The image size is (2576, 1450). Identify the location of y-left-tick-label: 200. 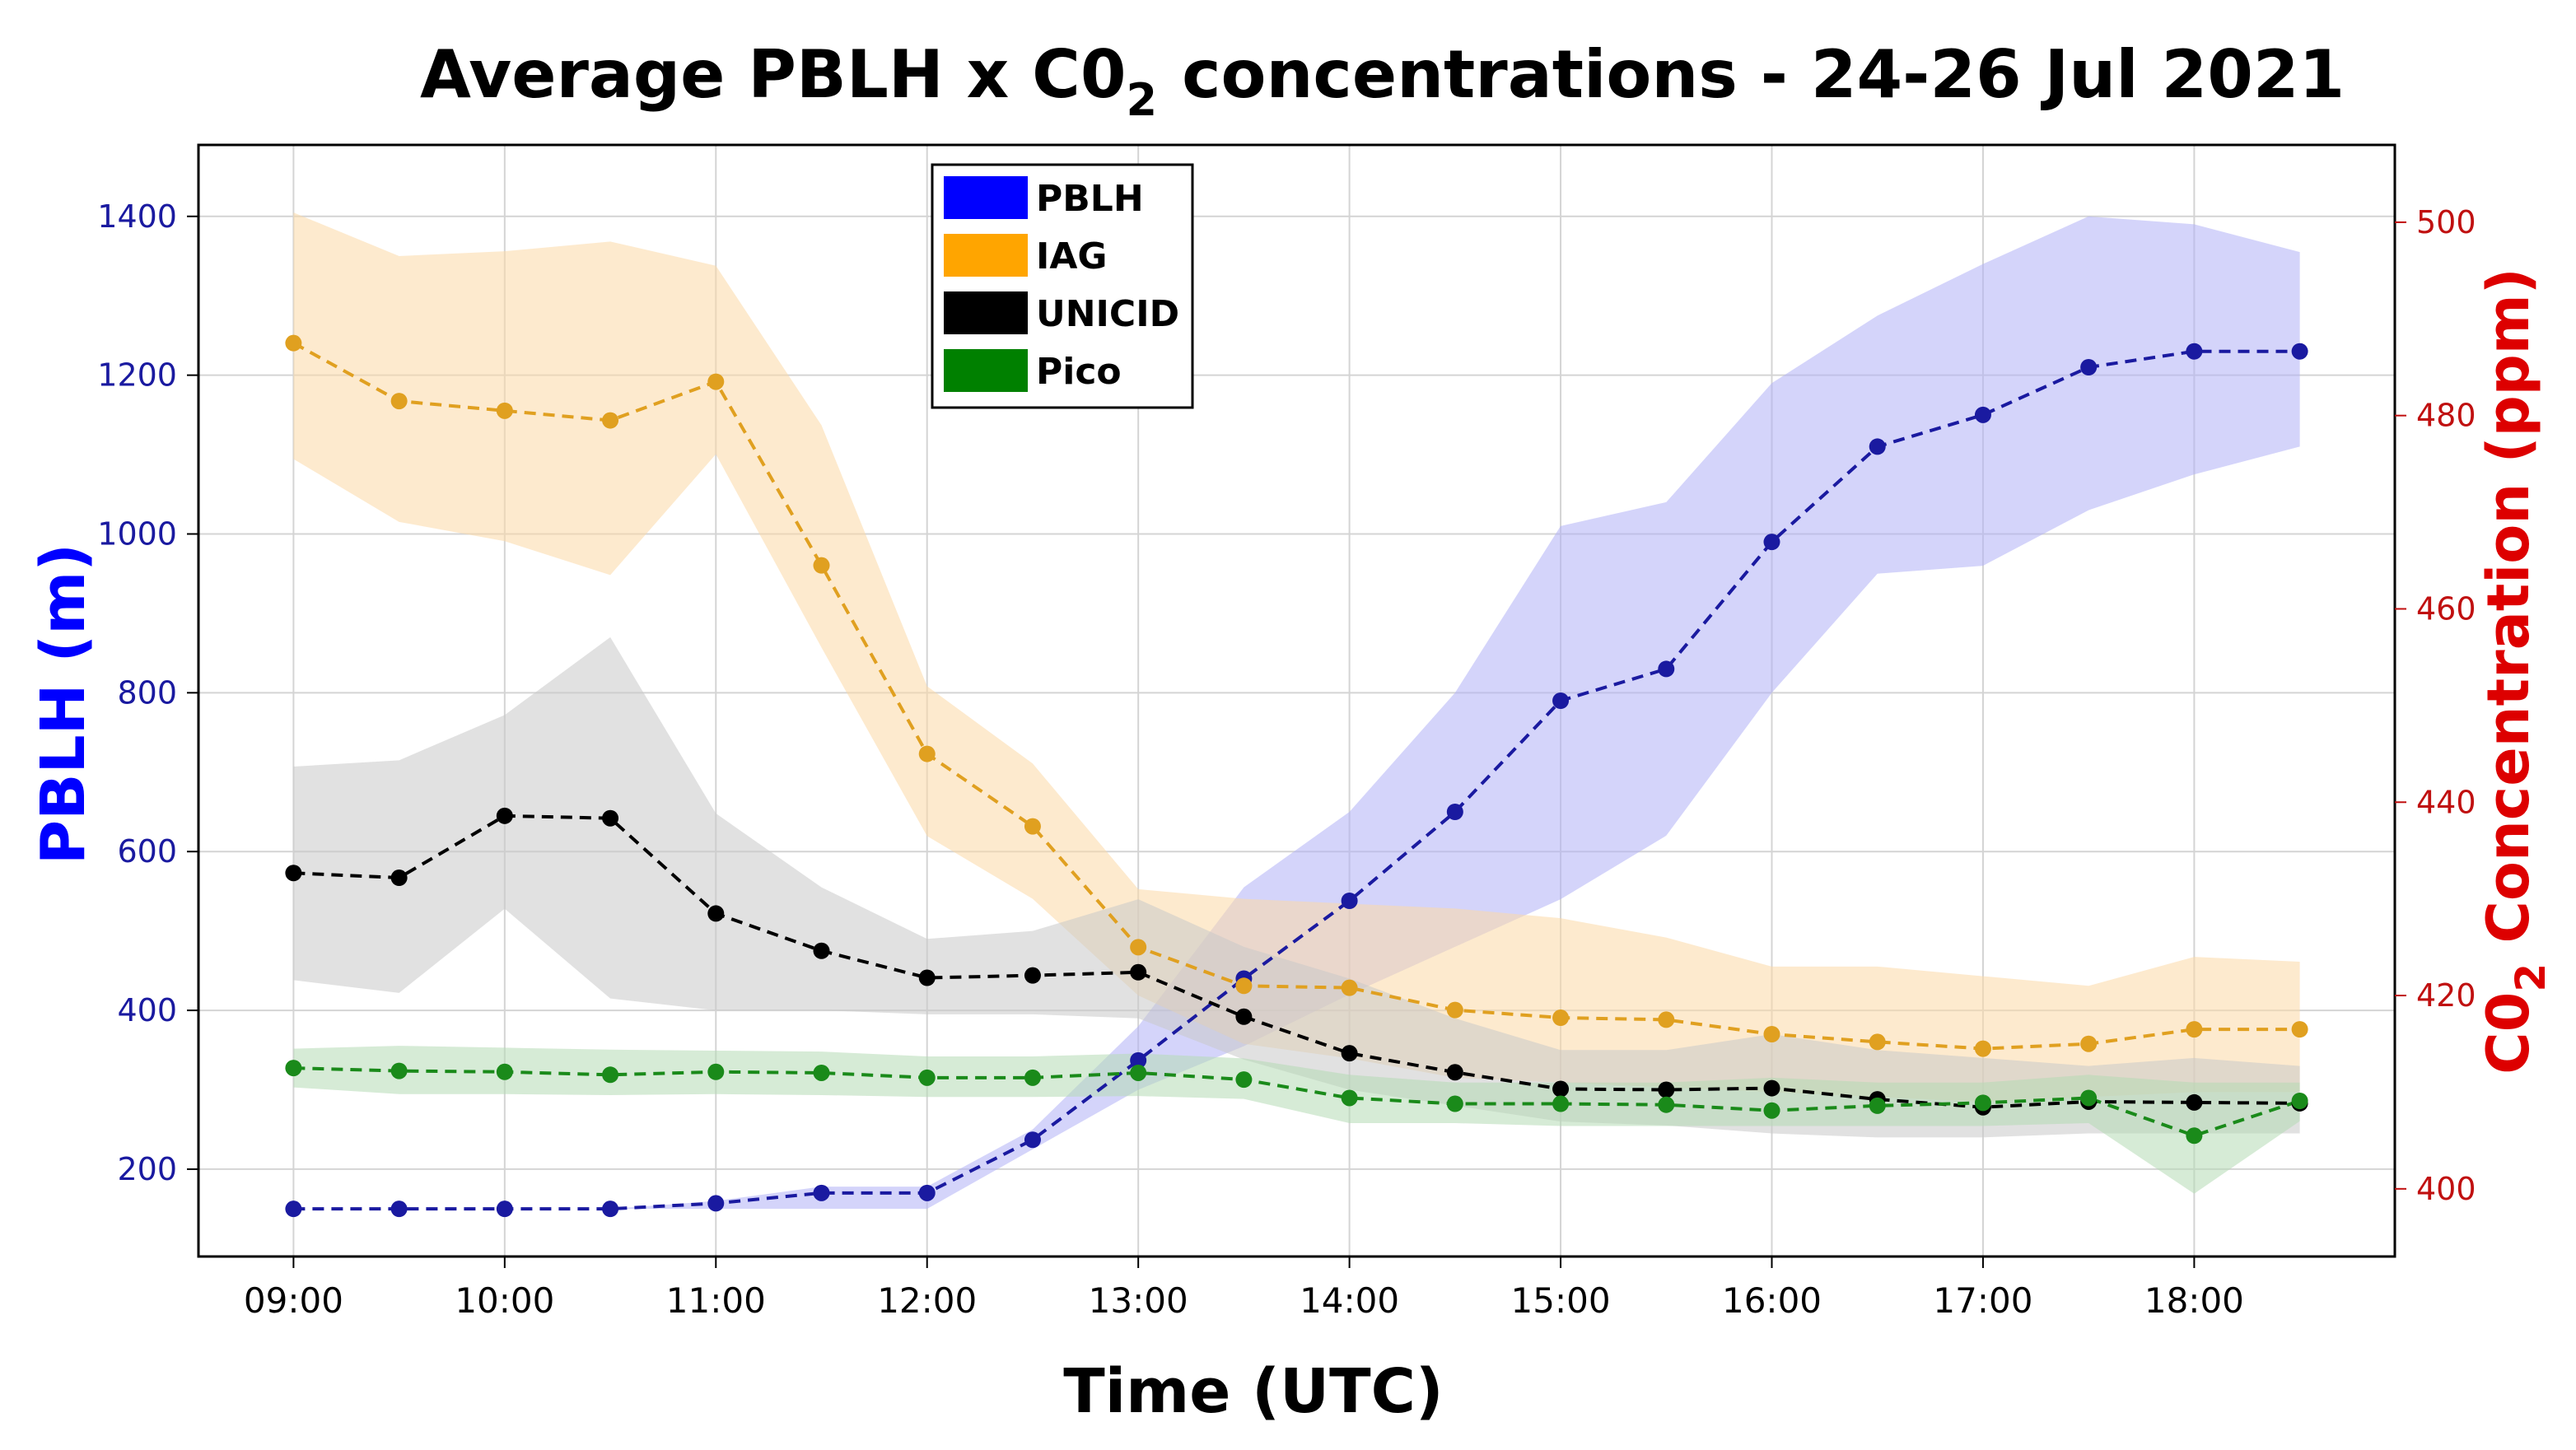
(147, 1169).